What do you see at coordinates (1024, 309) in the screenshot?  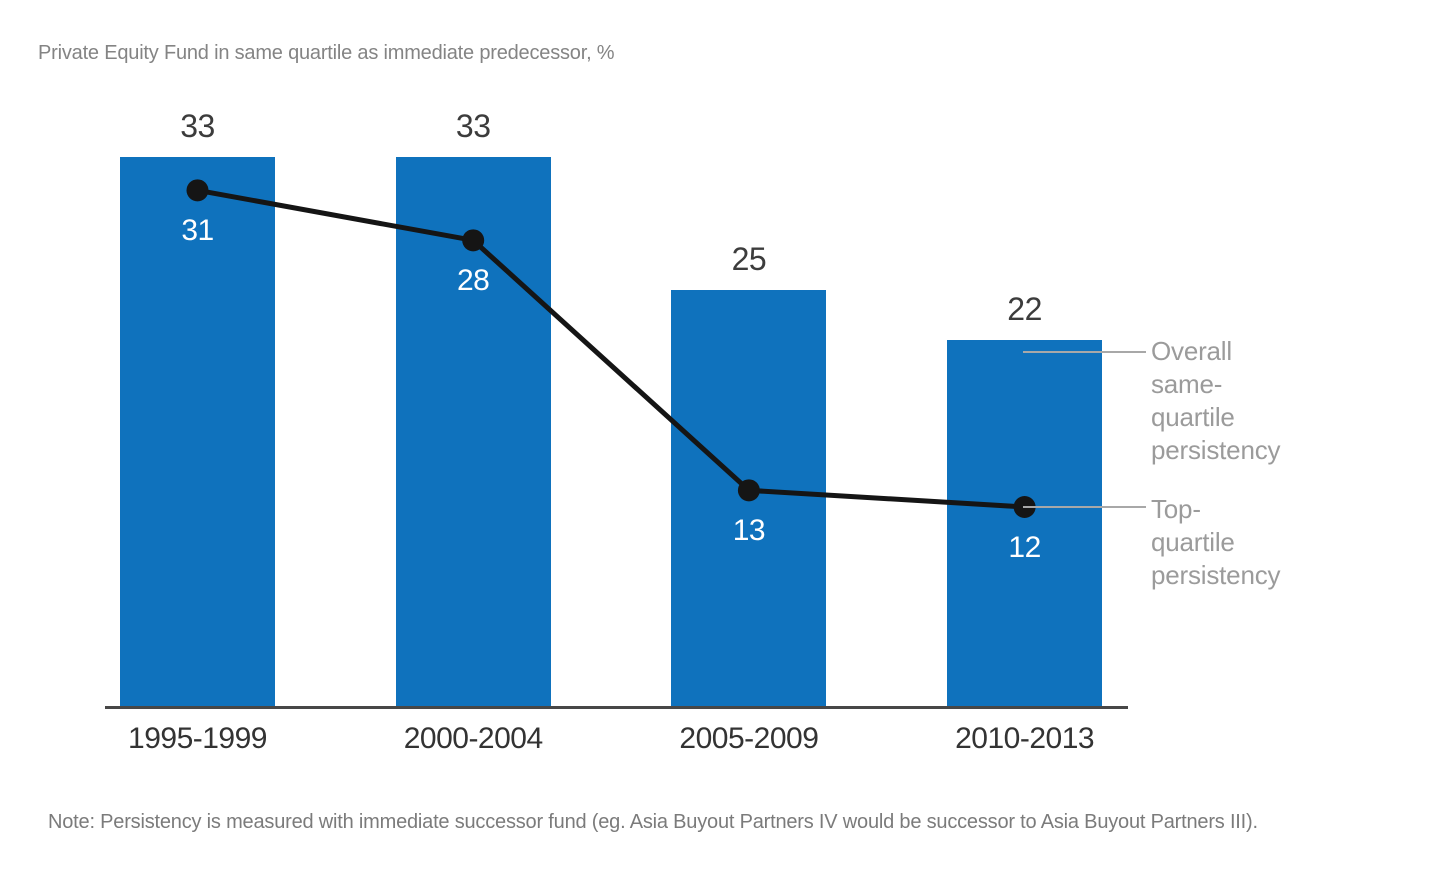 I see `bar-value-label: 22` at bounding box center [1024, 309].